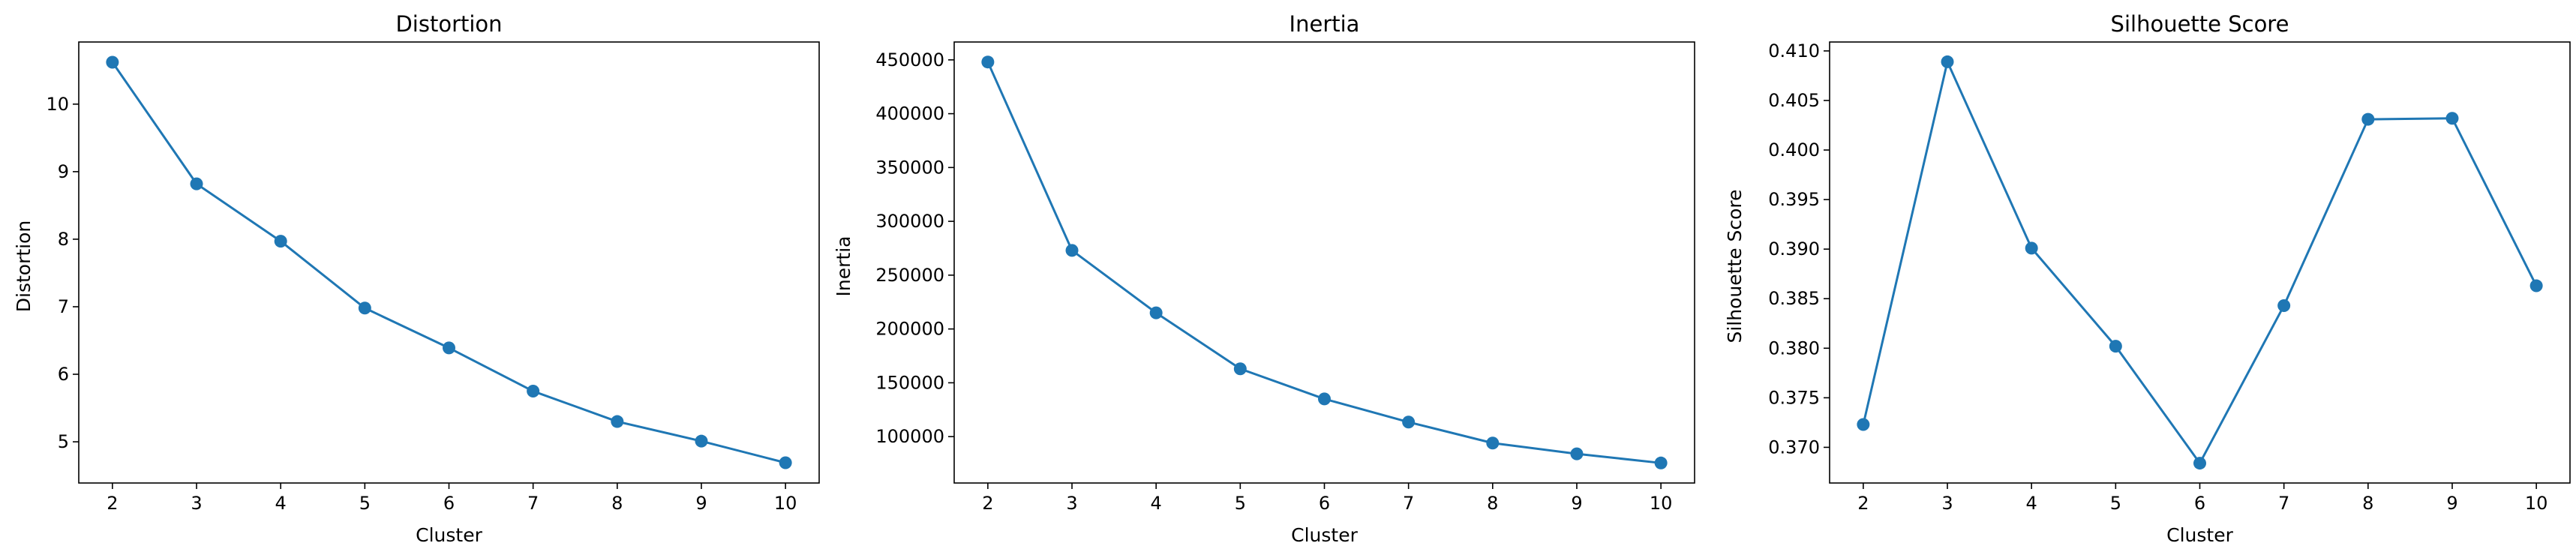 The width and height of the screenshot is (2576, 558). What do you see at coordinates (1794, 150) in the screenshot?
I see `y-tick-label: 0.400` at bounding box center [1794, 150].